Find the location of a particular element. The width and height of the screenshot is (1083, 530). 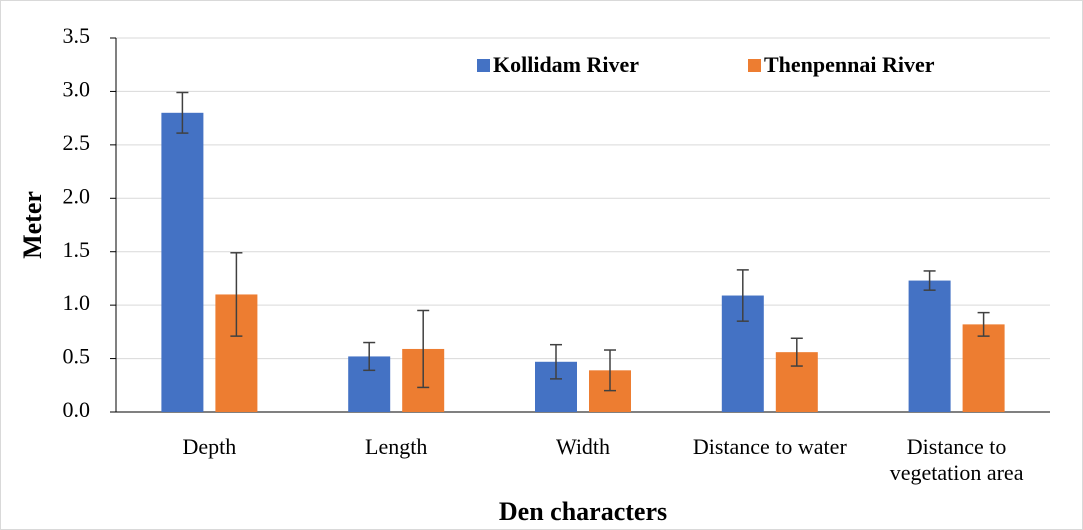

x-tick-label: Depth is located at coordinates (209, 446).